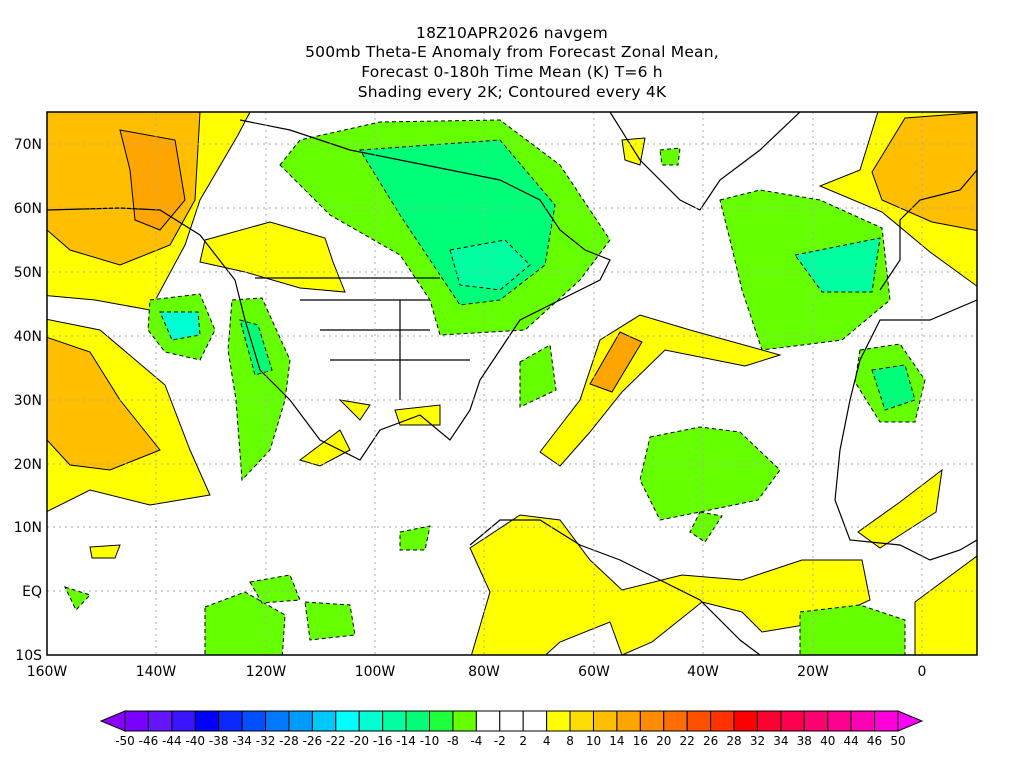  What do you see at coordinates (922, 672) in the screenshot?
I see `lon-label: 0` at bounding box center [922, 672].